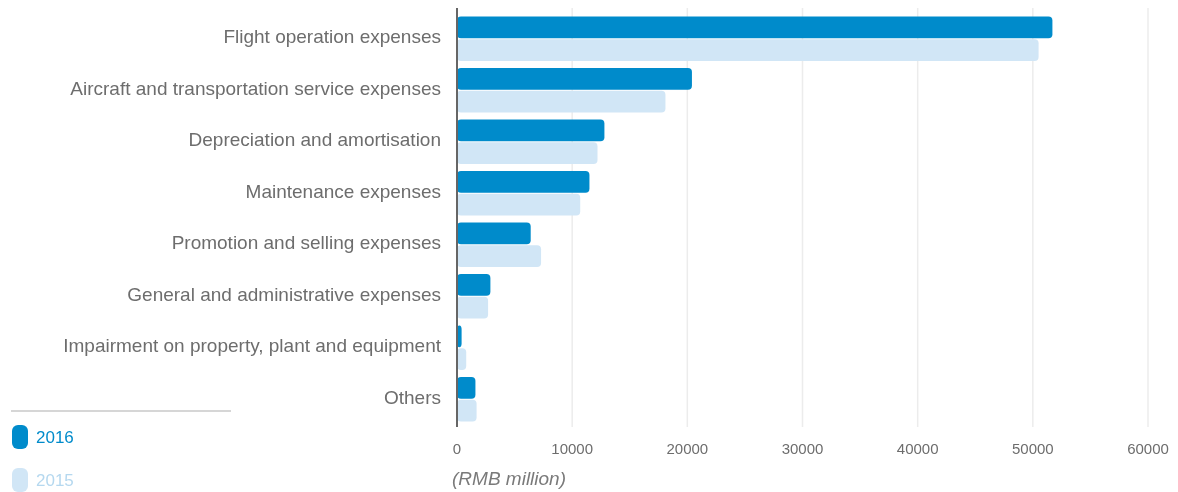 Image resolution: width=1178 pixels, height=492 pixels. I want to click on x-tick-label: 40000, so click(917, 448).